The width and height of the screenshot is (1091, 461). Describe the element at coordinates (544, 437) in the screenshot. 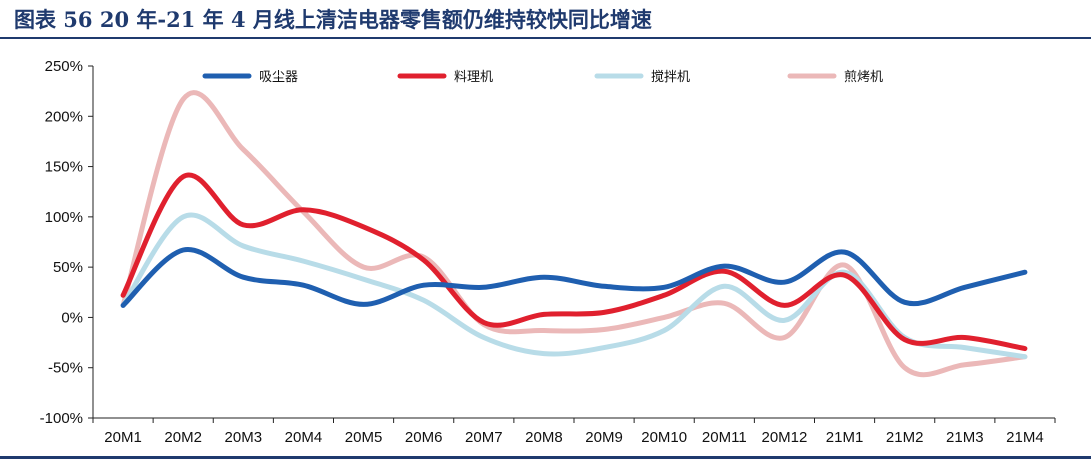

I see `x-tick-label: 20M8` at that location.